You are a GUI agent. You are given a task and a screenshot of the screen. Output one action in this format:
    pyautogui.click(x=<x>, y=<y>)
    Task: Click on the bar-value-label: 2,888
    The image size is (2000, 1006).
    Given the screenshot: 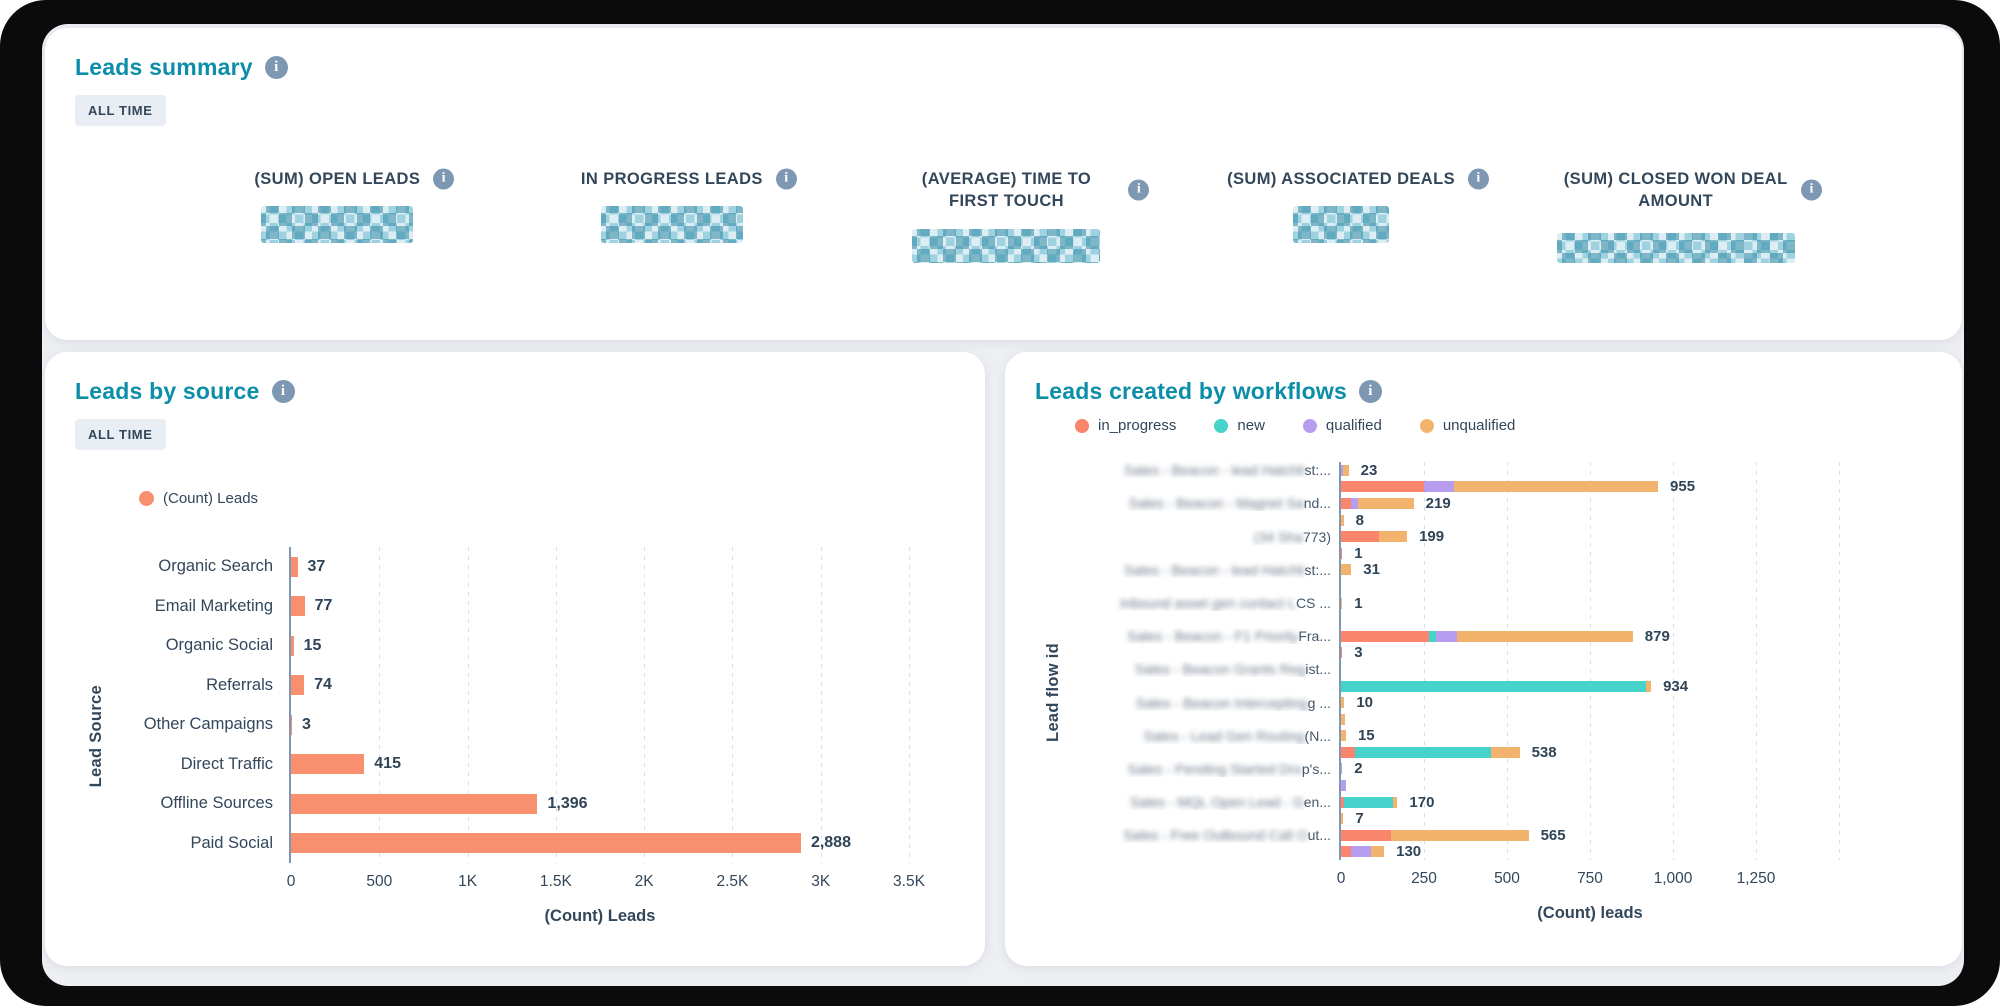 What is the action you would take?
    pyautogui.click(x=830, y=843)
    